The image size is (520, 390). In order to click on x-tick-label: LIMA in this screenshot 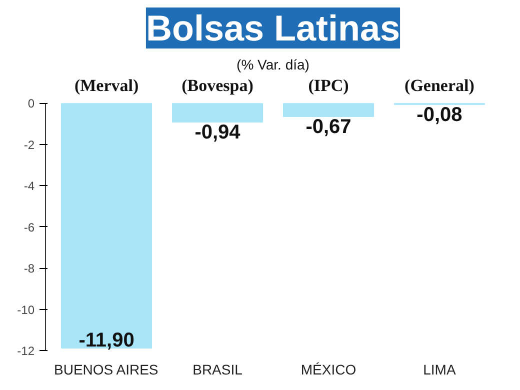, I will do `click(439, 370)`.